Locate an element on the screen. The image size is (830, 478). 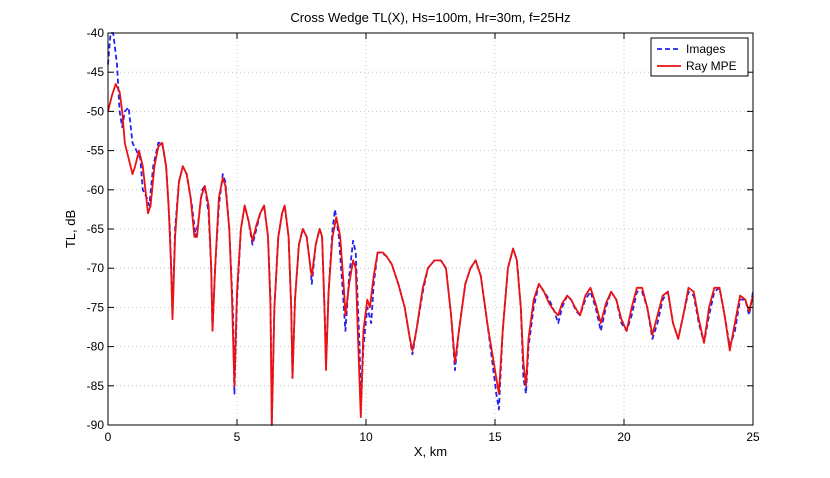
y-tick-label: -45 is located at coordinates (96, 72).